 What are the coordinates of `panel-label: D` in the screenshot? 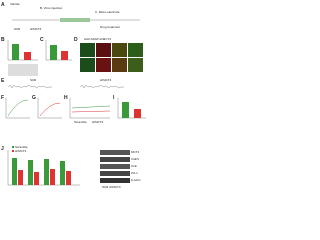 It's located at (76, 40).